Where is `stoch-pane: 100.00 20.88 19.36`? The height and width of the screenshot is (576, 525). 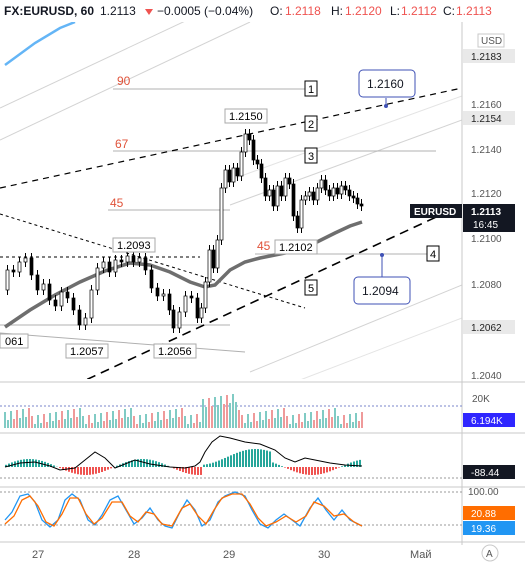
stoch-pane: 100.00 20.88 19.36 is located at coordinates (262, 511).